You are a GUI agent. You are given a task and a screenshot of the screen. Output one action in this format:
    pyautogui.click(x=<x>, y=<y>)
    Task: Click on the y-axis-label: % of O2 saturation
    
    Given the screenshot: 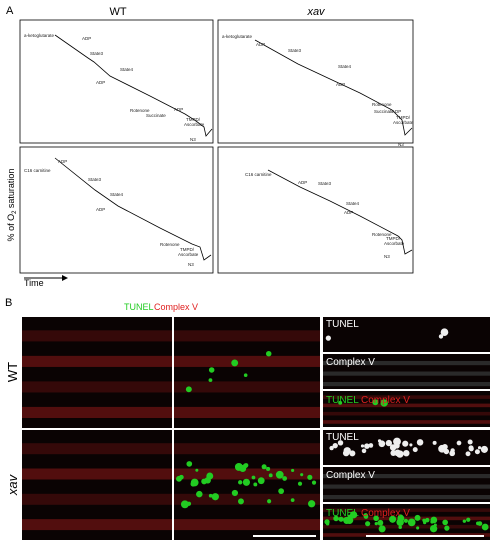 What is the action you would take?
    pyautogui.click(x=12, y=205)
    